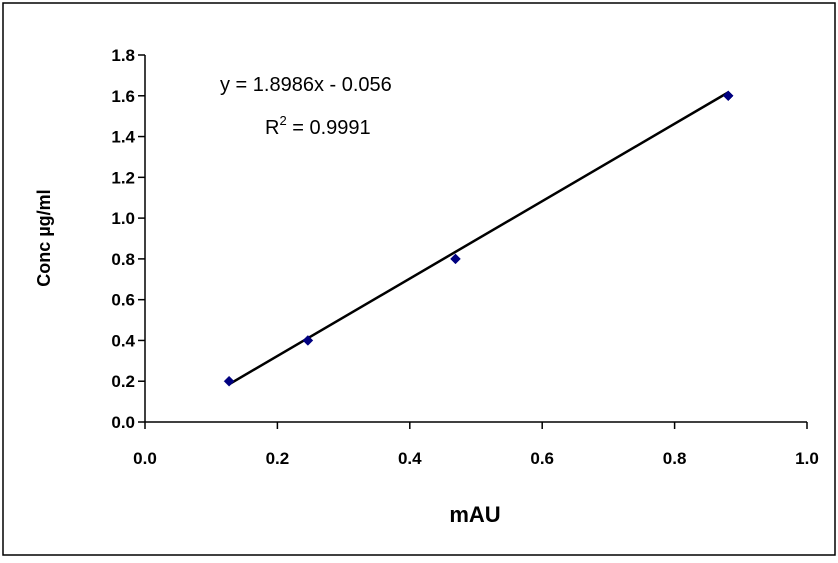 This screenshot has width=838, height=563. What do you see at coordinates (123, 259) in the screenshot?
I see `y-tick-label: 0.8` at bounding box center [123, 259].